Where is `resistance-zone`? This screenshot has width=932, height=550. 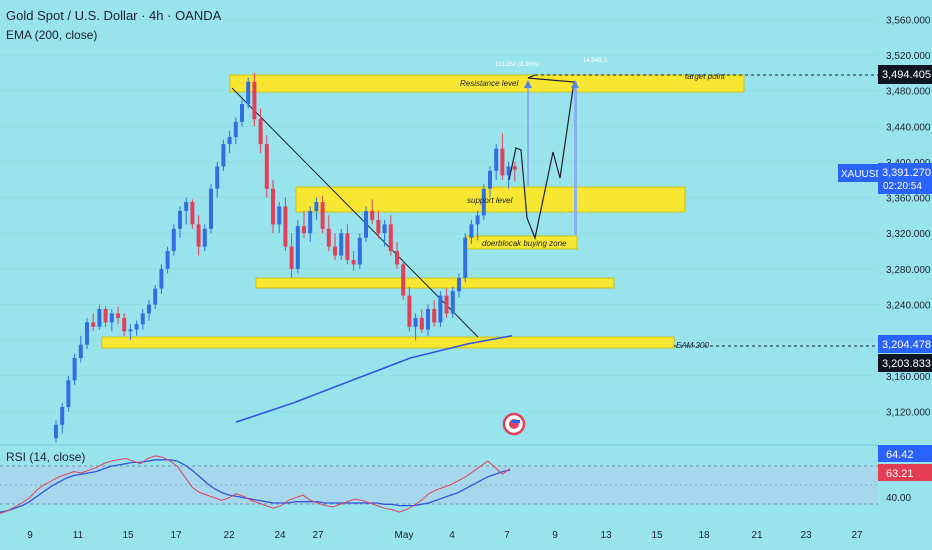
resistance-zone is located at coordinates (487, 83).